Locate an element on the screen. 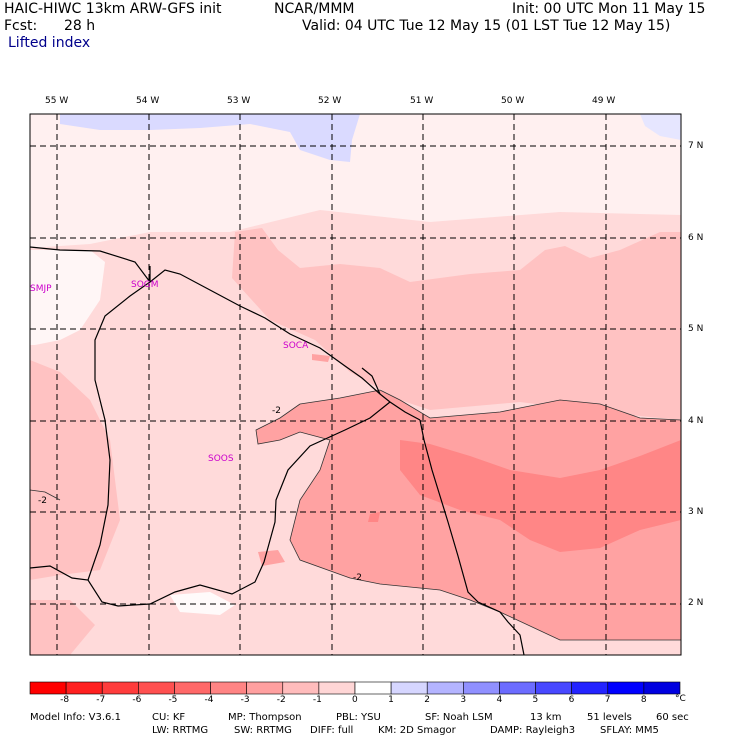 This screenshot has height=740, width=740. forecast-hour: 28 h is located at coordinates (80, 26).